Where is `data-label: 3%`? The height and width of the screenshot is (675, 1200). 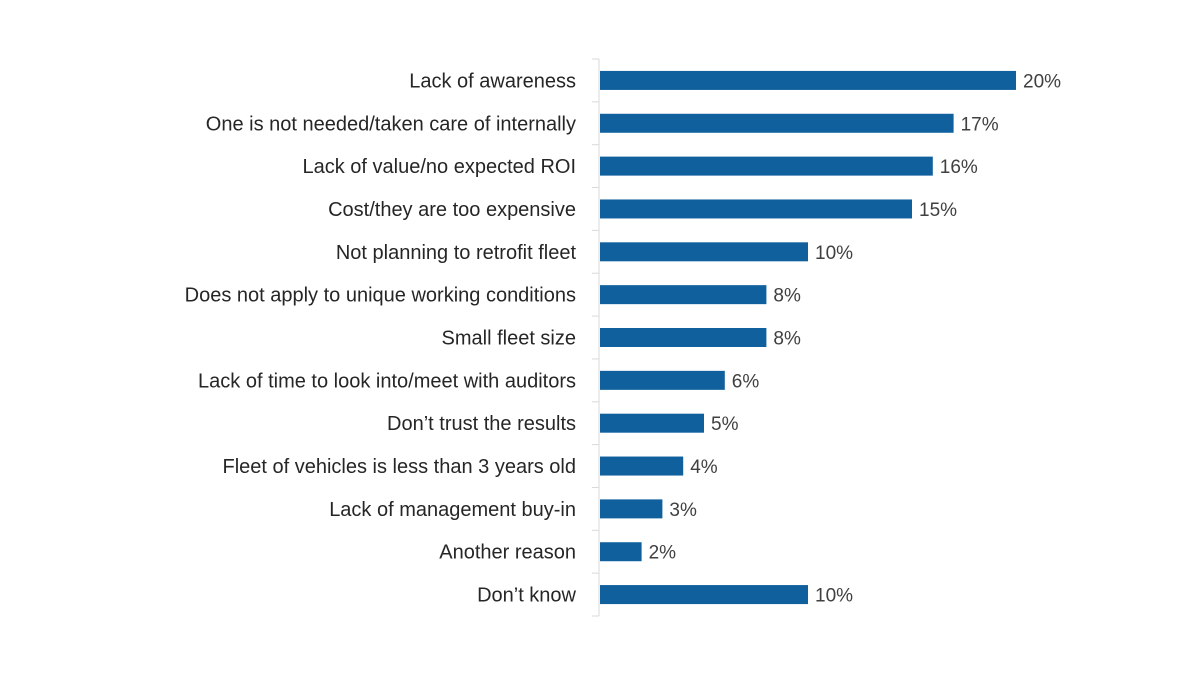
data-label: 3% is located at coordinates (683, 510).